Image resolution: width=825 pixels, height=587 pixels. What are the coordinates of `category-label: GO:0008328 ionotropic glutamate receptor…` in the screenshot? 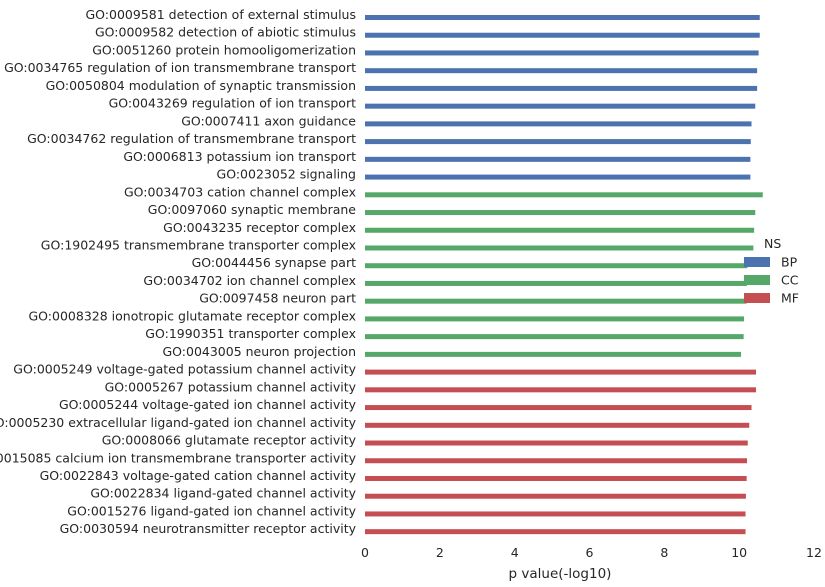 It's located at (193, 315).